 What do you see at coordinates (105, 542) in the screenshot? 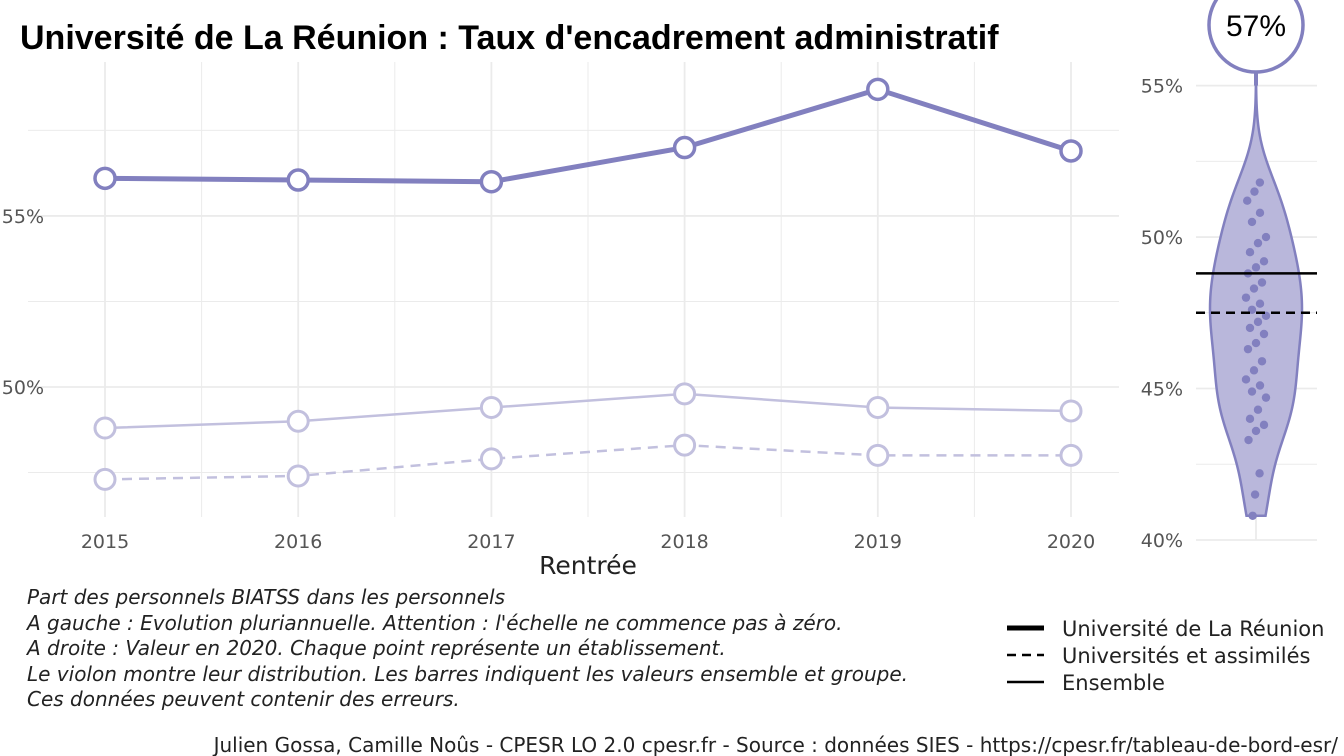
I see `x-tick-label: 2015` at bounding box center [105, 542].